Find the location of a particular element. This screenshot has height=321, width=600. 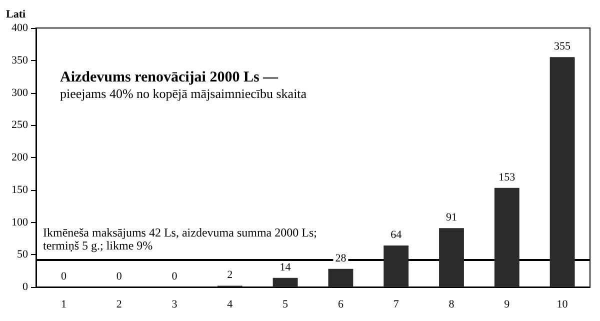

x-tick-label: 7 is located at coordinates (396, 304).